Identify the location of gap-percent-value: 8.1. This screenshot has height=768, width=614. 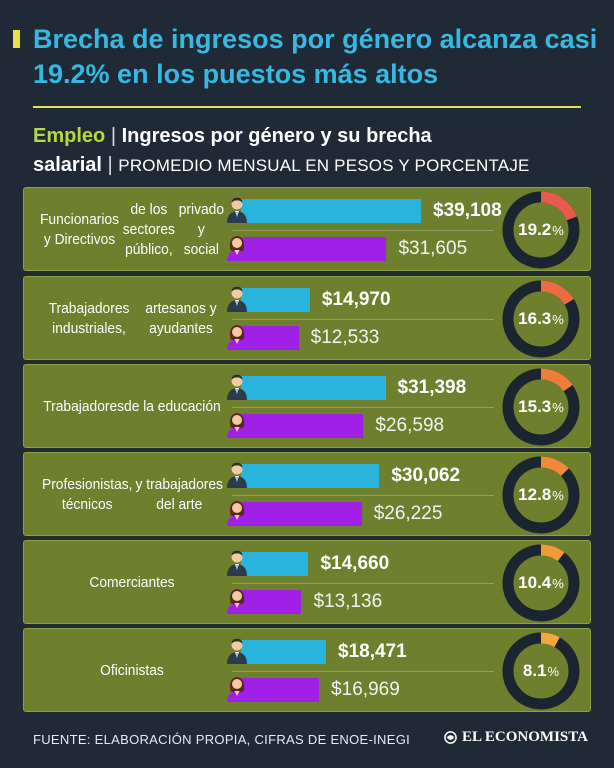
(534, 670).